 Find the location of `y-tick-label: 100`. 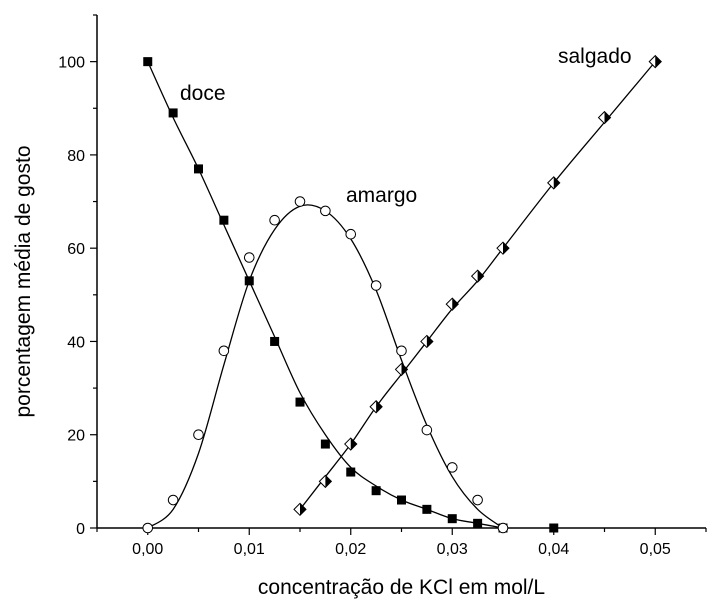

y-tick-label: 100 is located at coordinates (71, 63).